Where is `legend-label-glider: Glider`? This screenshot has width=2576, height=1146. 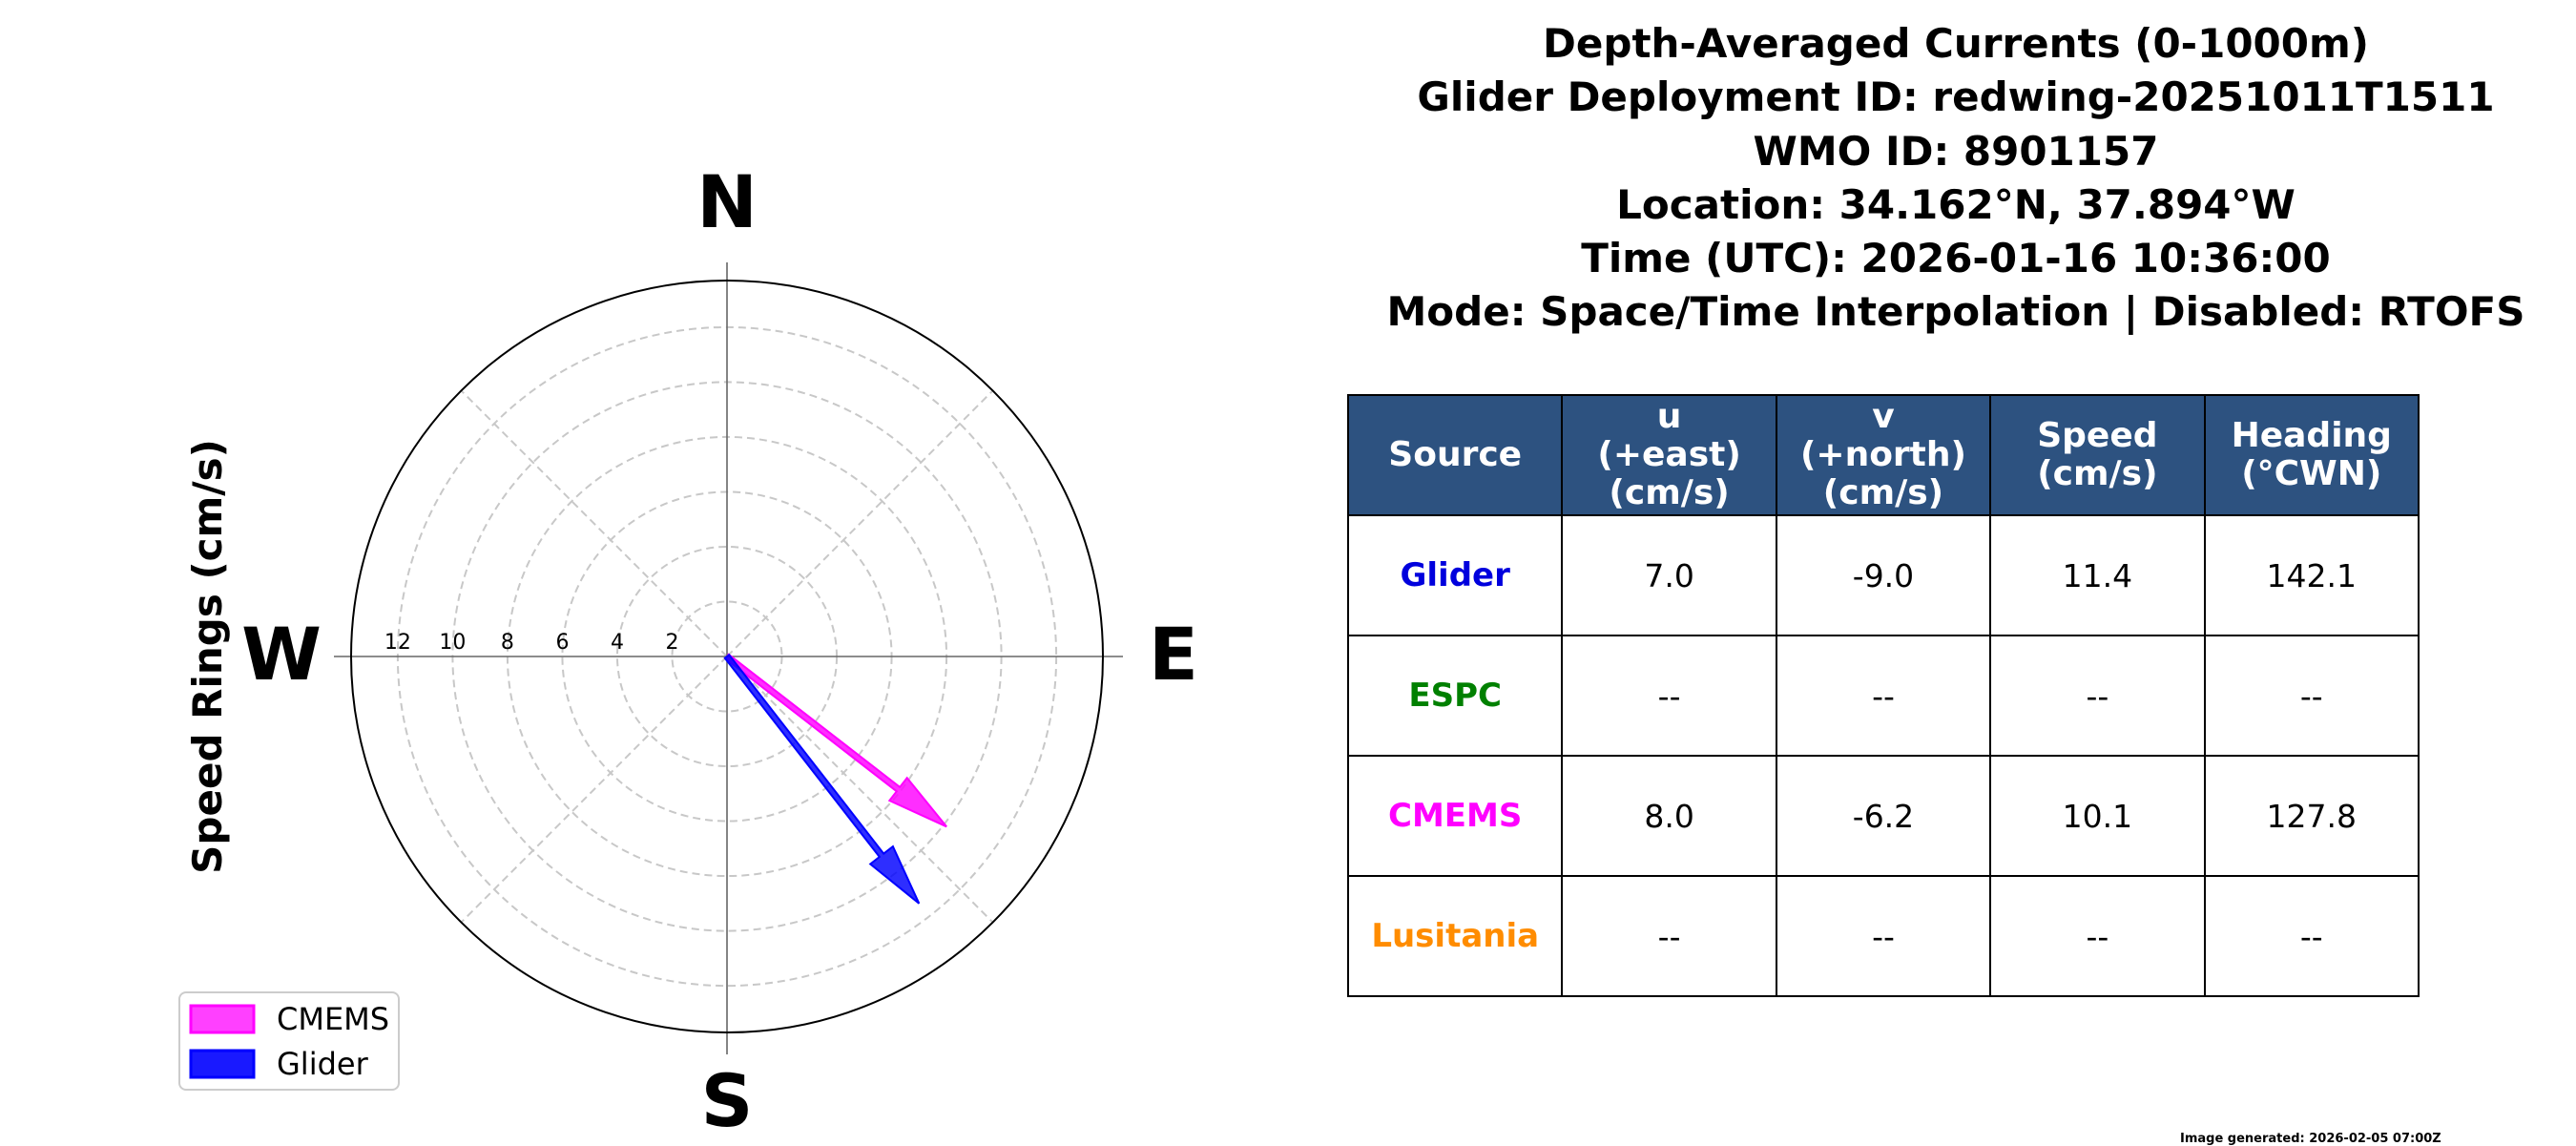 legend-label-glider: Glider is located at coordinates (323, 1064).